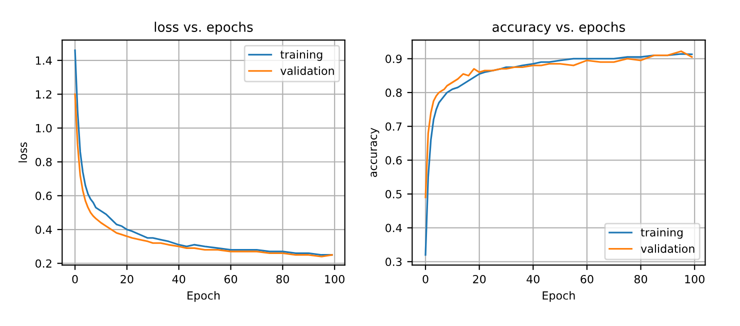 Image resolution: width=740 pixels, height=326 pixels. I want to click on y-tick-label: 0.9, so click(394, 59).